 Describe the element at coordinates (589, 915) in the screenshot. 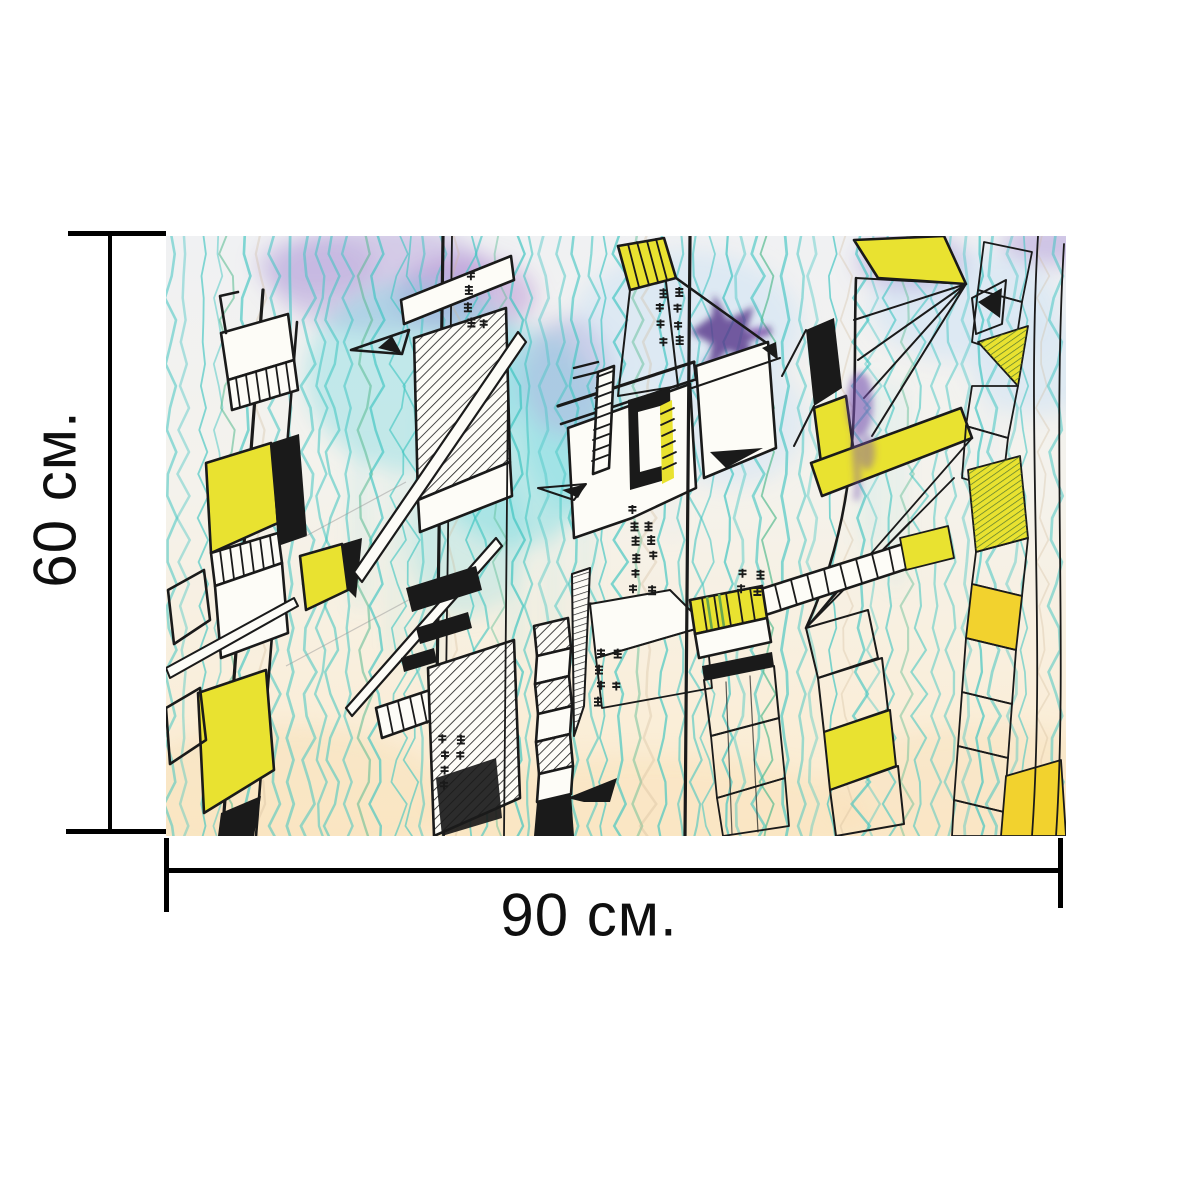

I see `width-dimension-label: 90 см.` at that location.